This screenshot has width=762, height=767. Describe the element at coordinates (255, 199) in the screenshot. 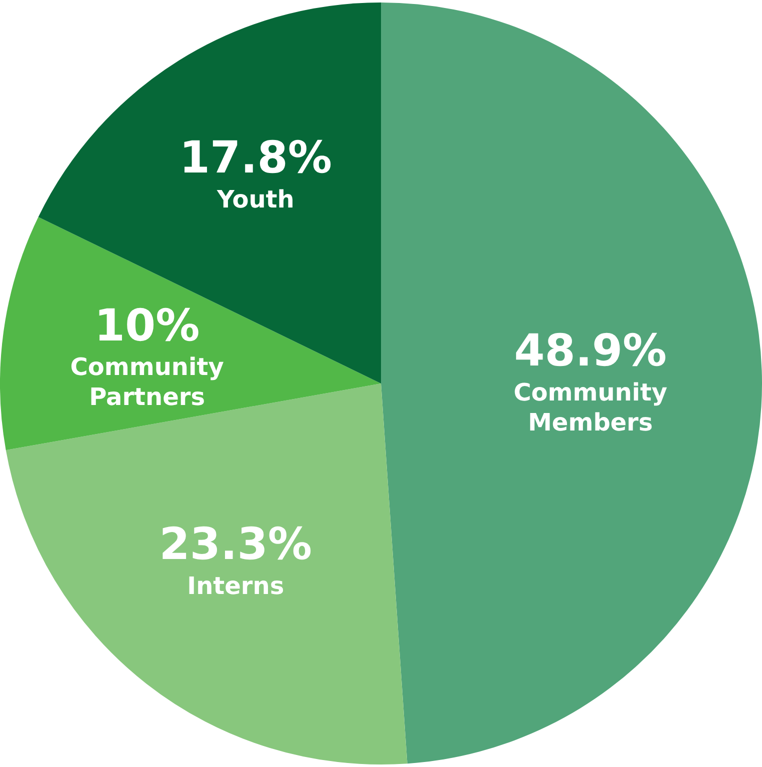

I see `slice-label: Youth` at that location.